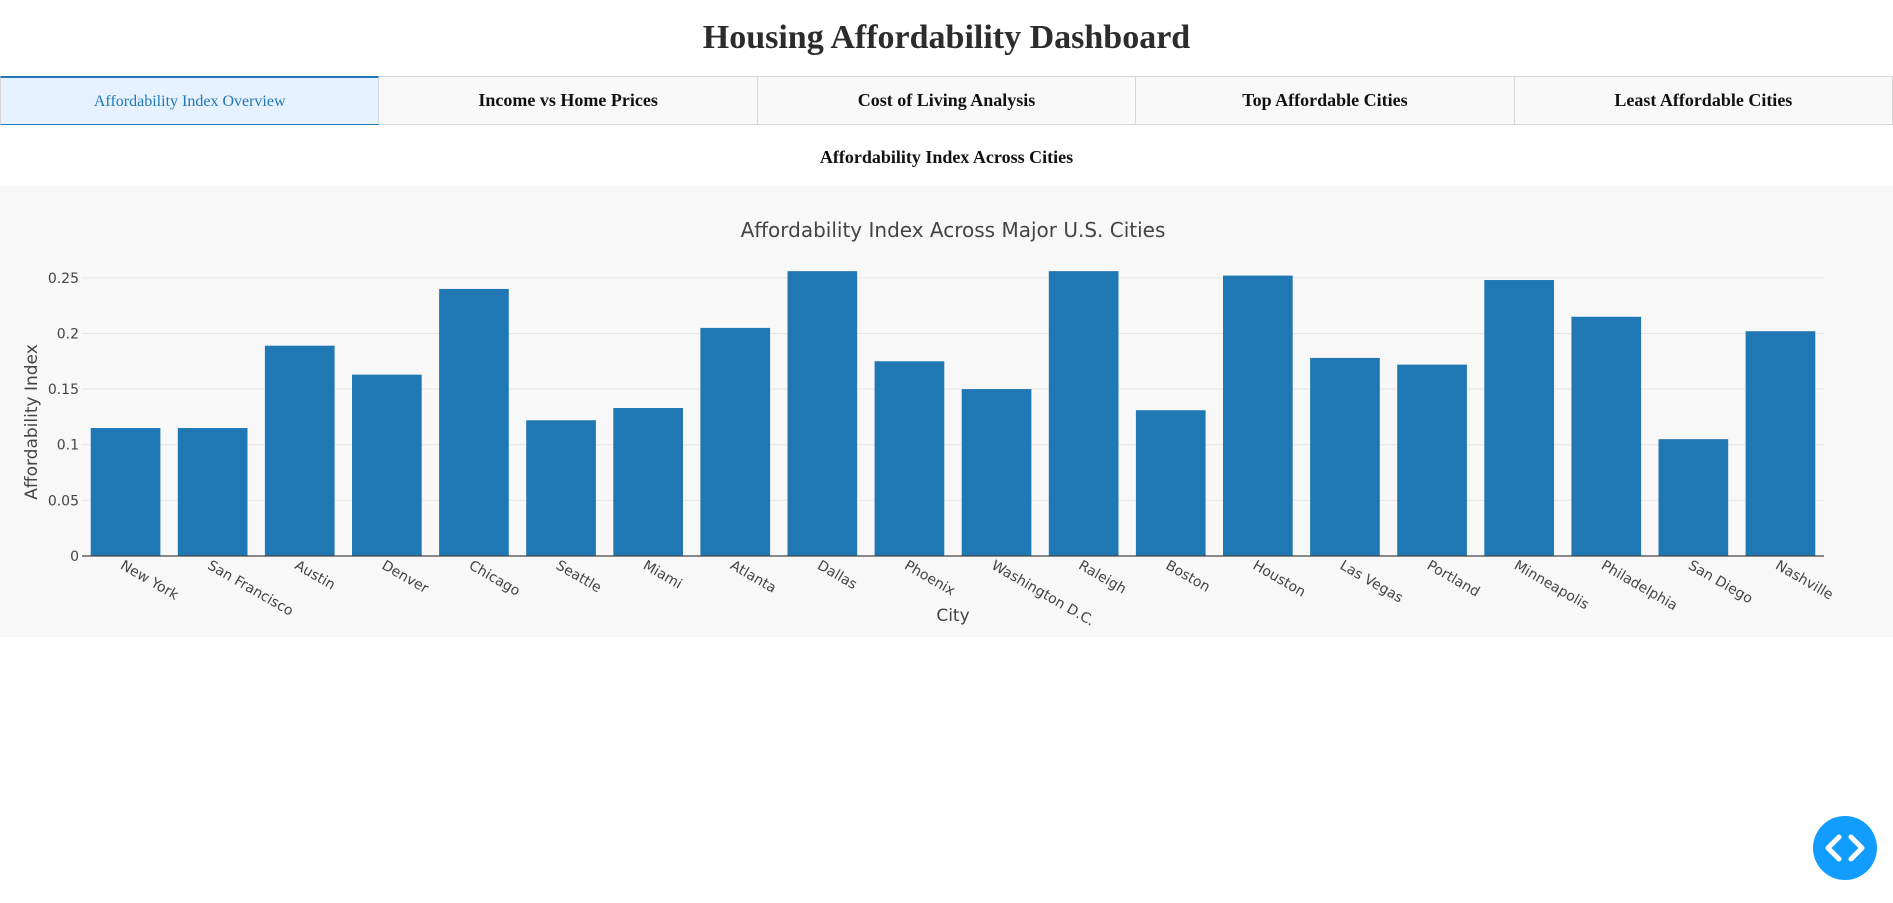  Describe the element at coordinates (1693, 497) in the screenshot. I see `bar-san-diego` at that location.